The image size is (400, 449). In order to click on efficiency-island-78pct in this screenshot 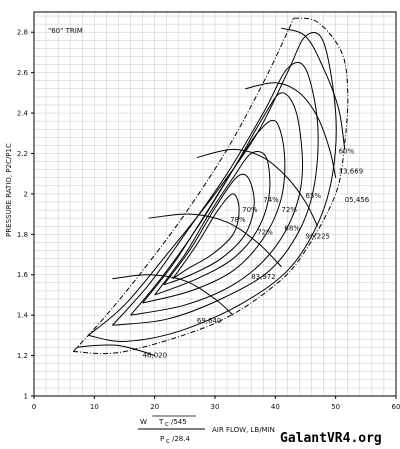, I will do `click(206, 236)`.